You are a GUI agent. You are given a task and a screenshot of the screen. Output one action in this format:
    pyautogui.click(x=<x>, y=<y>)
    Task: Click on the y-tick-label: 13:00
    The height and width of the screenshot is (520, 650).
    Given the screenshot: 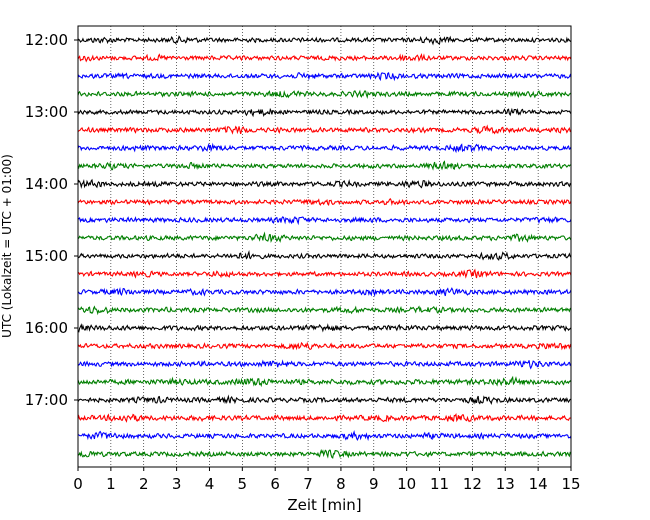 What is the action you would take?
    pyautogui.click(x=46, y=112)
    